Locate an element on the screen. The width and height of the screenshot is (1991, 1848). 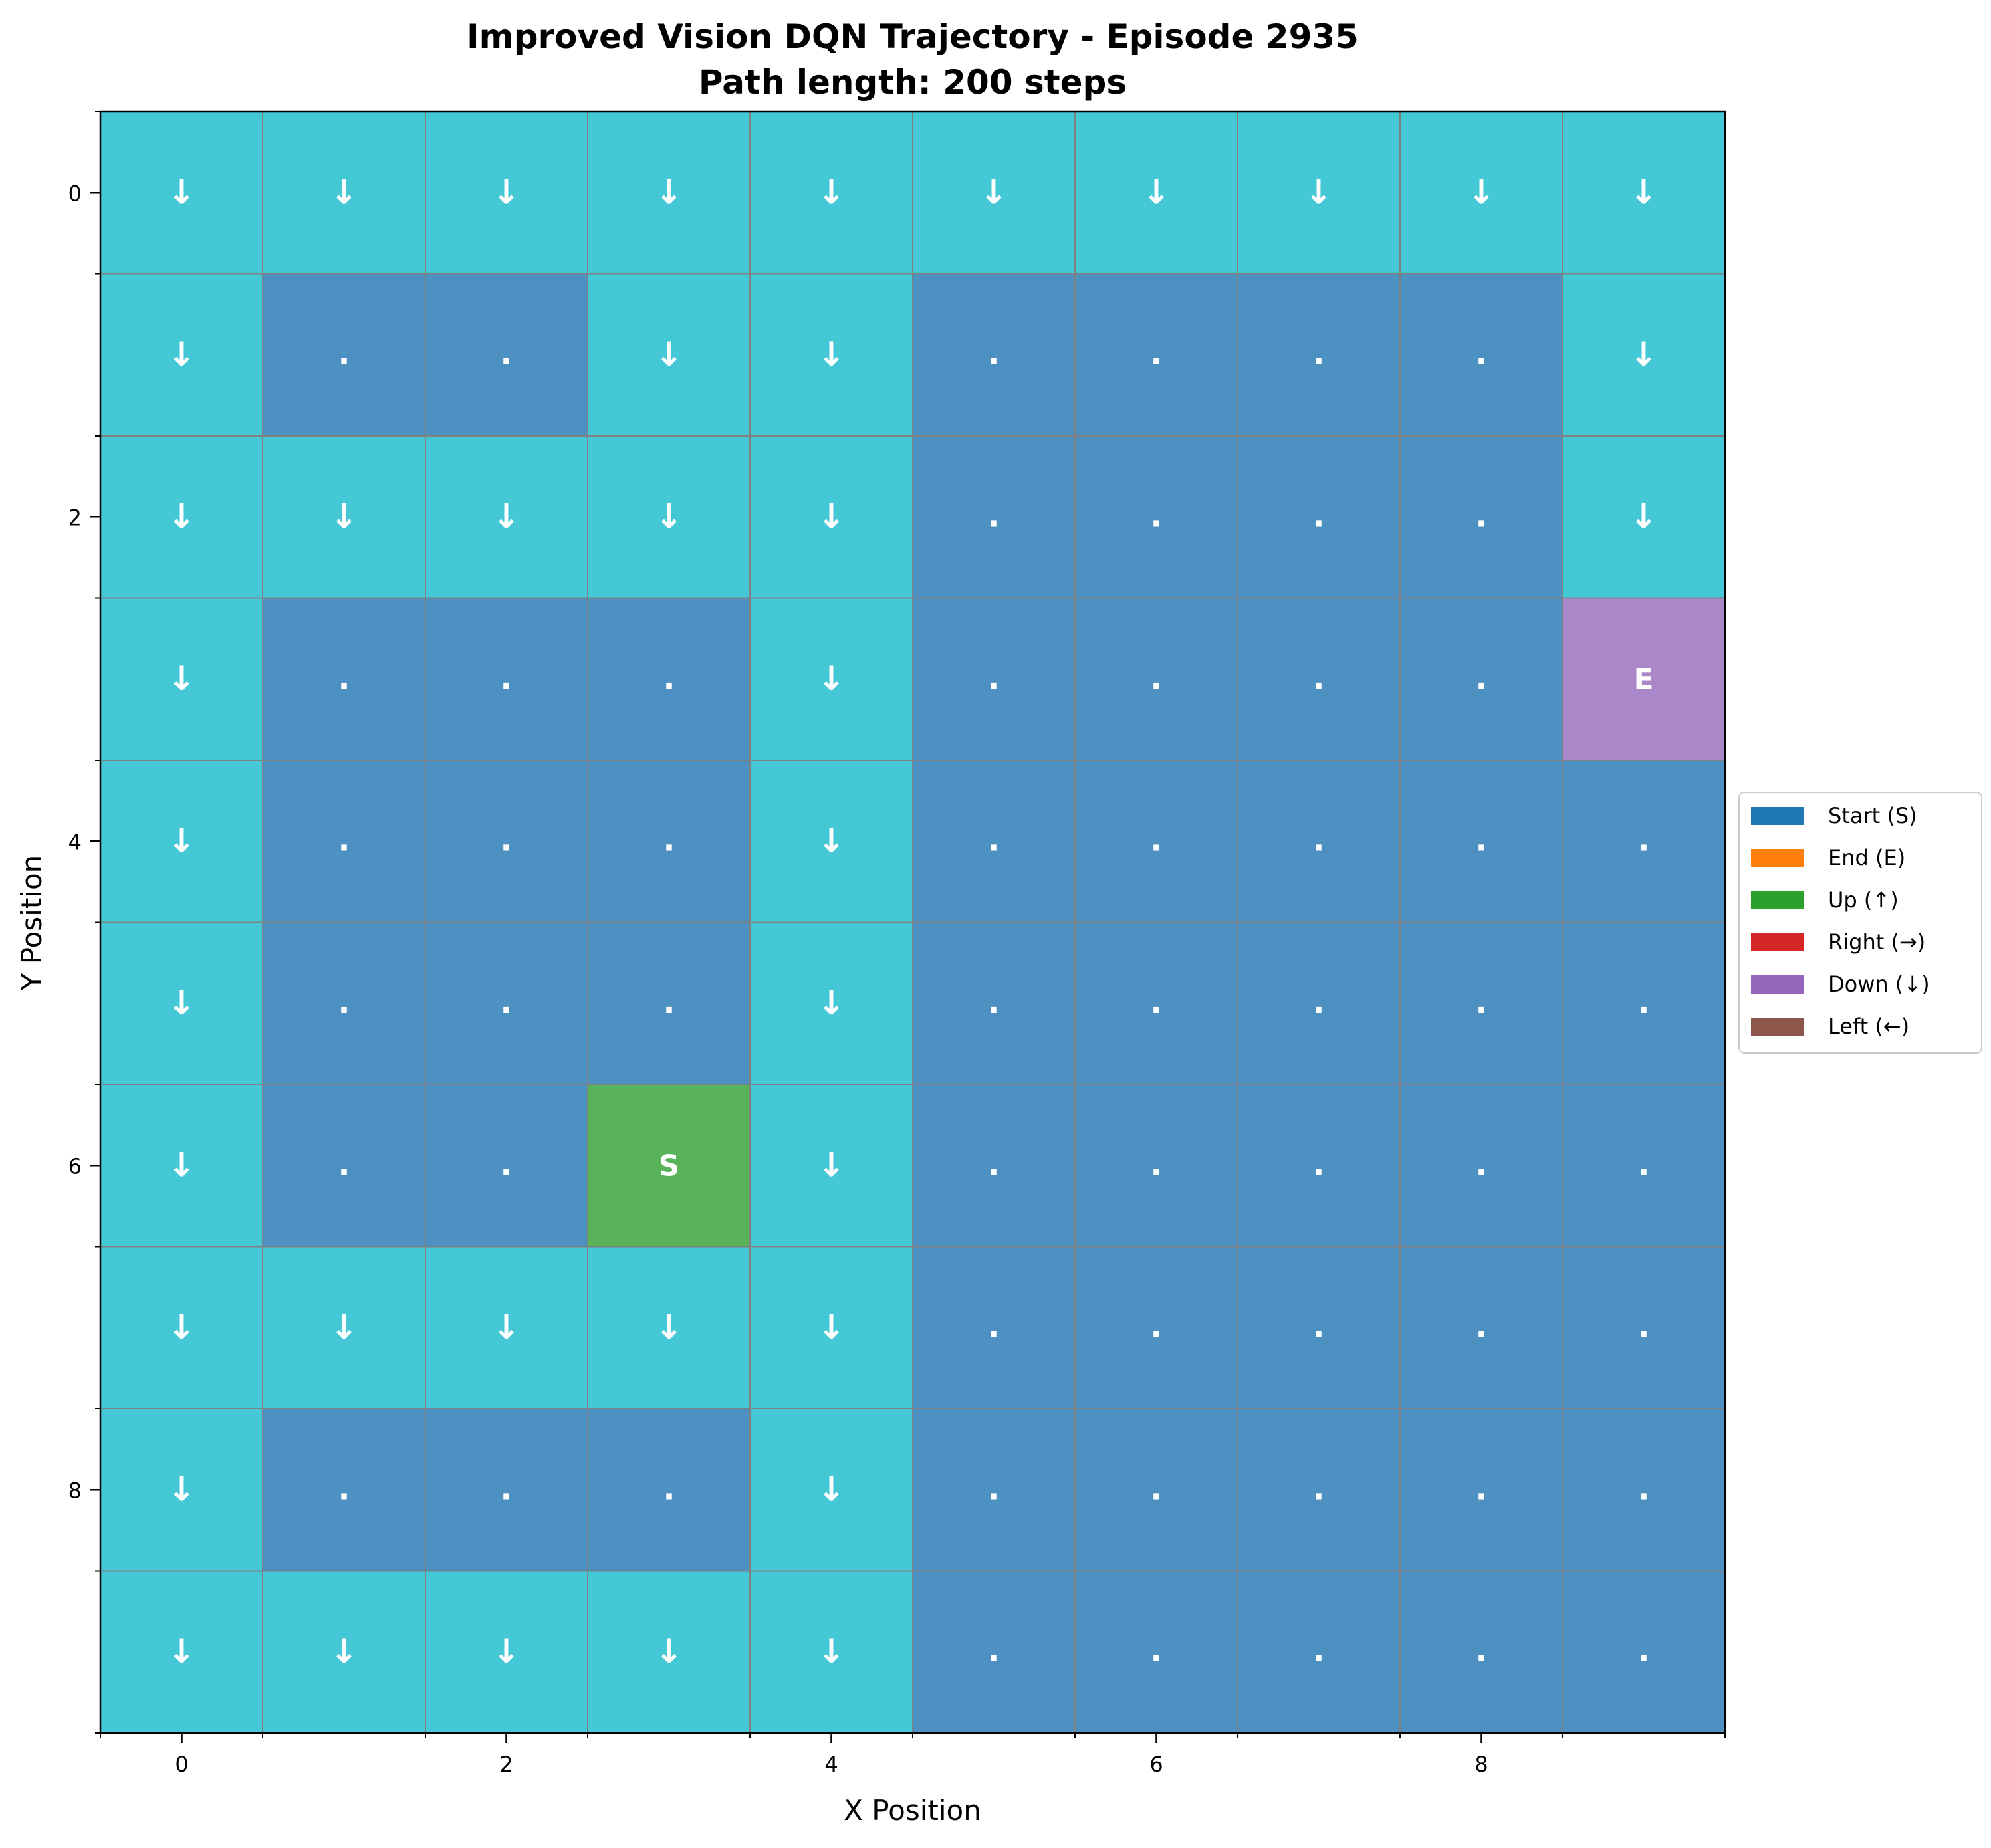
legend-label: End (E) is located at coordinates (1866, 858).